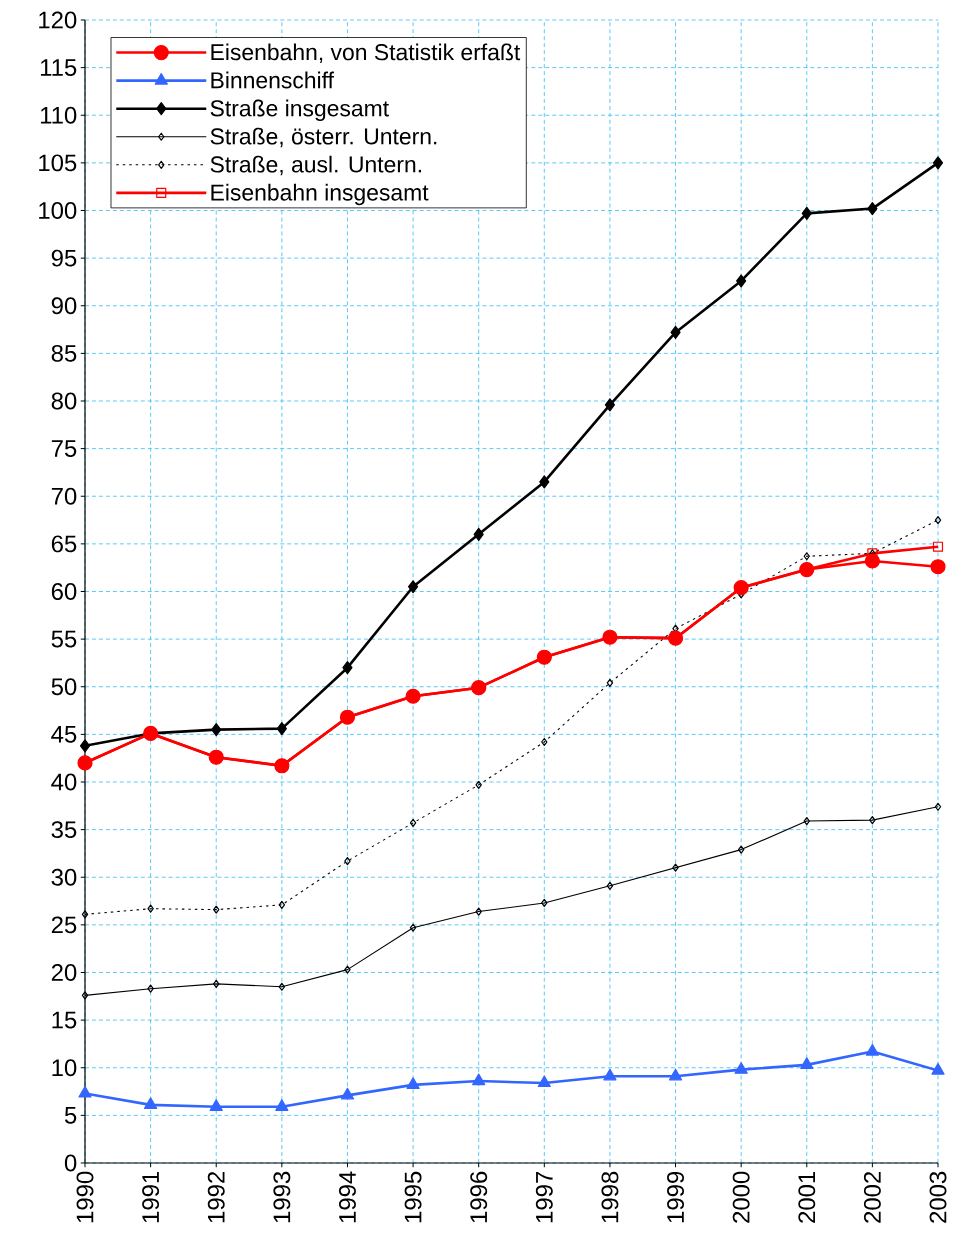 Image resolution: width=953 pixels, height=1258 pixels. What do you see at coordinates (64, 687) in the screenshot?
I see `y-tick-label: 50` at bounding box center [64, 687].